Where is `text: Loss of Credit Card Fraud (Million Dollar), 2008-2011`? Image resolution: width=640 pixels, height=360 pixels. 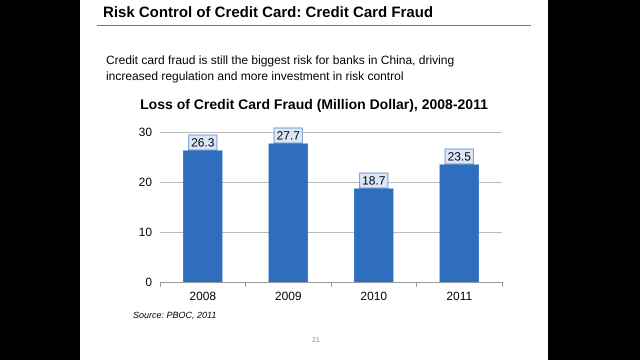
text: Loss of Credit Card Fraud (Million Dollar), 2008-2011 is located at coordinates (314, 104).